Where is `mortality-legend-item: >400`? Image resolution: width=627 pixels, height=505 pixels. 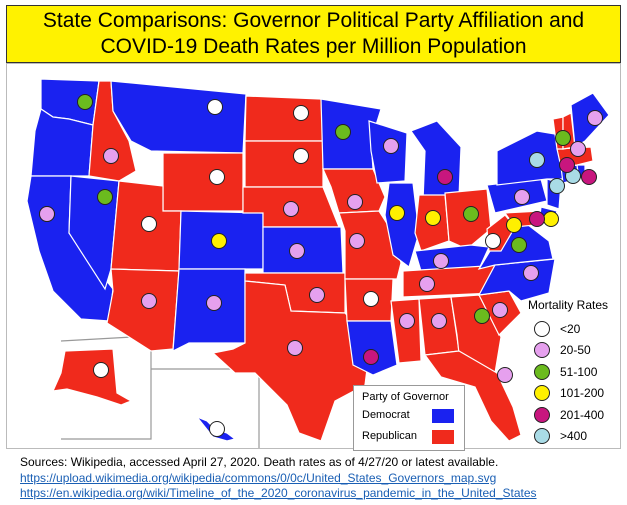
mortality-legend-item: >400 is located at coordinates (575, 437).